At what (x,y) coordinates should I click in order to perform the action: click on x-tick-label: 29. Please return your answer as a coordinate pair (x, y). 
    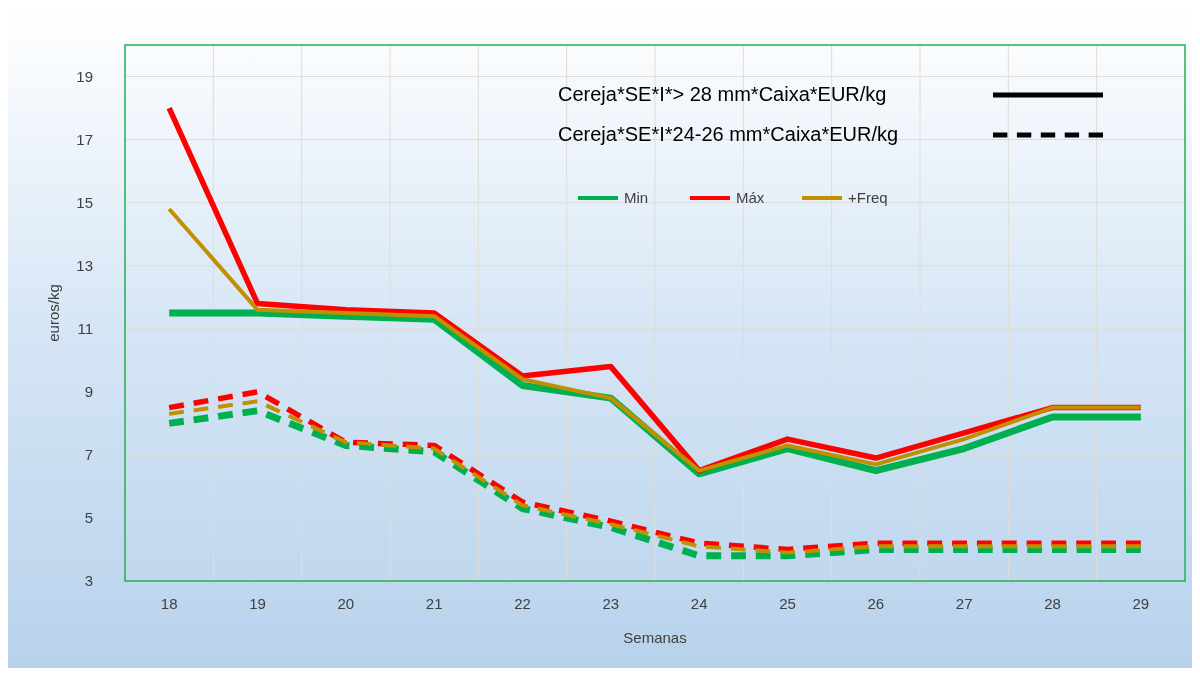
    Looking at the image, I should click on (1141, 603).